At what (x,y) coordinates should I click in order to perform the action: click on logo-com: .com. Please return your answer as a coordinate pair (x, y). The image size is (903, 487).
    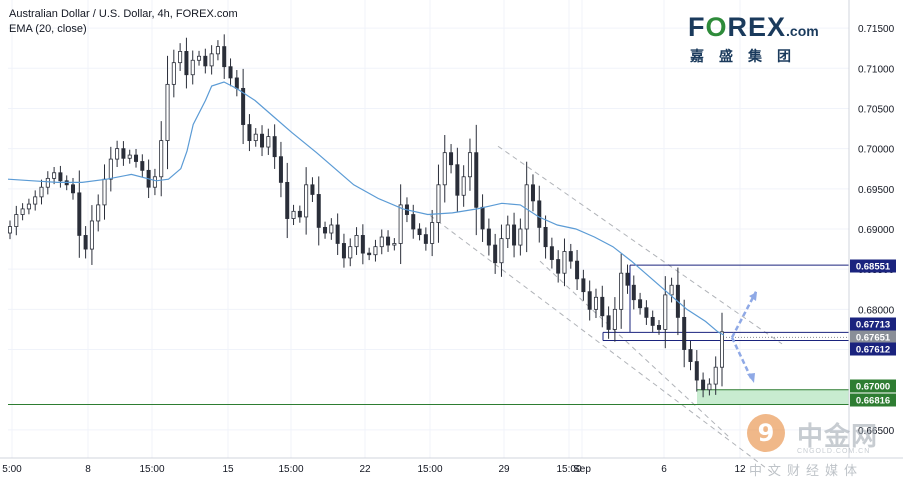
    Looking at the image, I should click on (802, 31).